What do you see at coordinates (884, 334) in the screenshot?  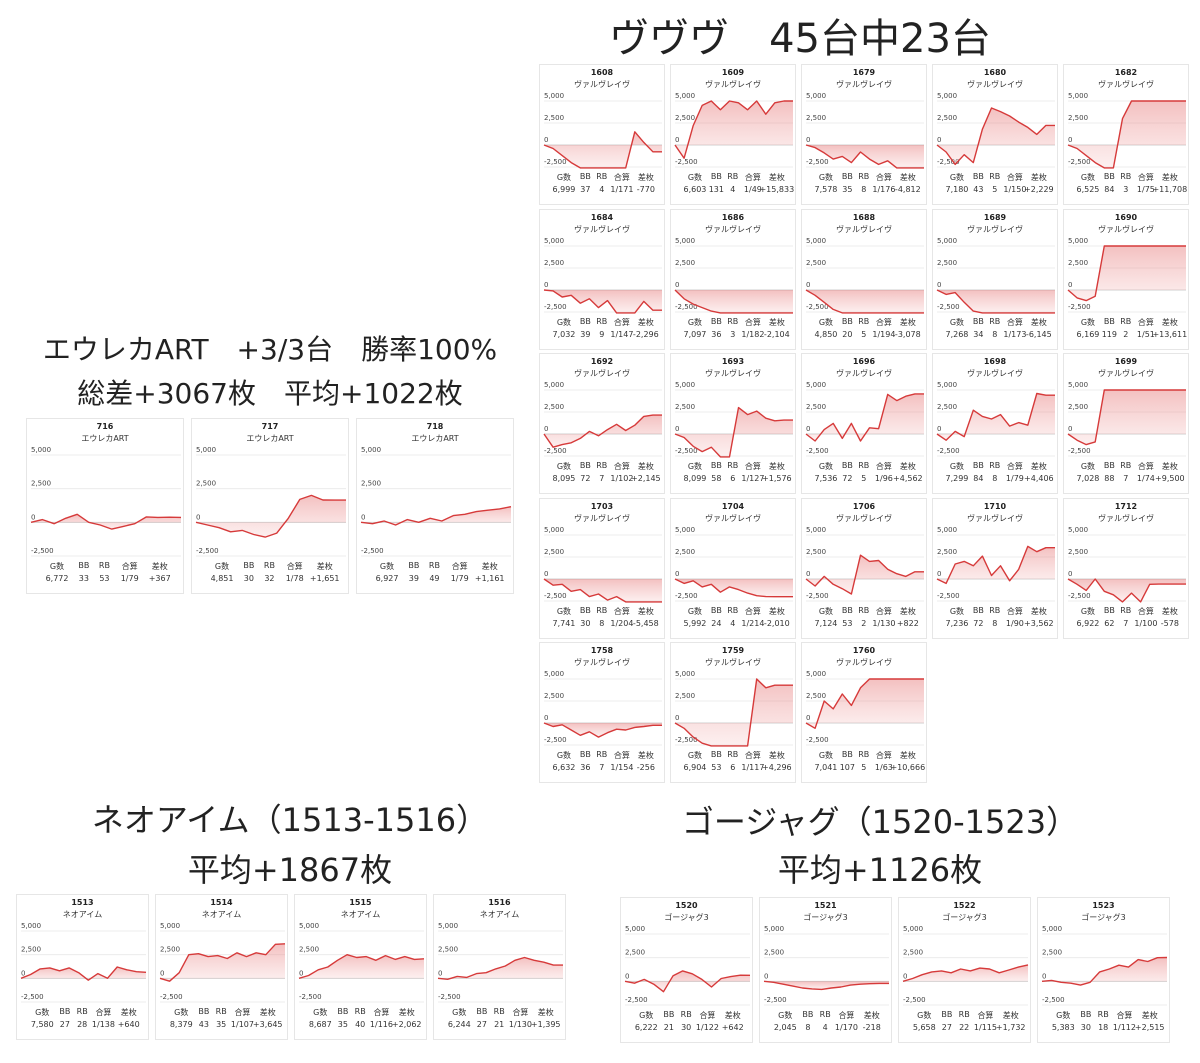 I see `stat-value-combined: 1/194` at bounding box center [884, 334].